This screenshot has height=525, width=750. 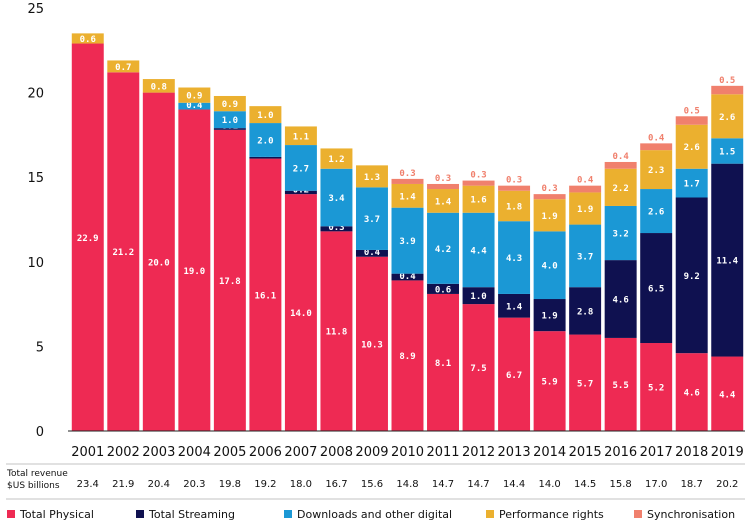 I want to click on total-value: 19.2, so click(x=265, y=484).